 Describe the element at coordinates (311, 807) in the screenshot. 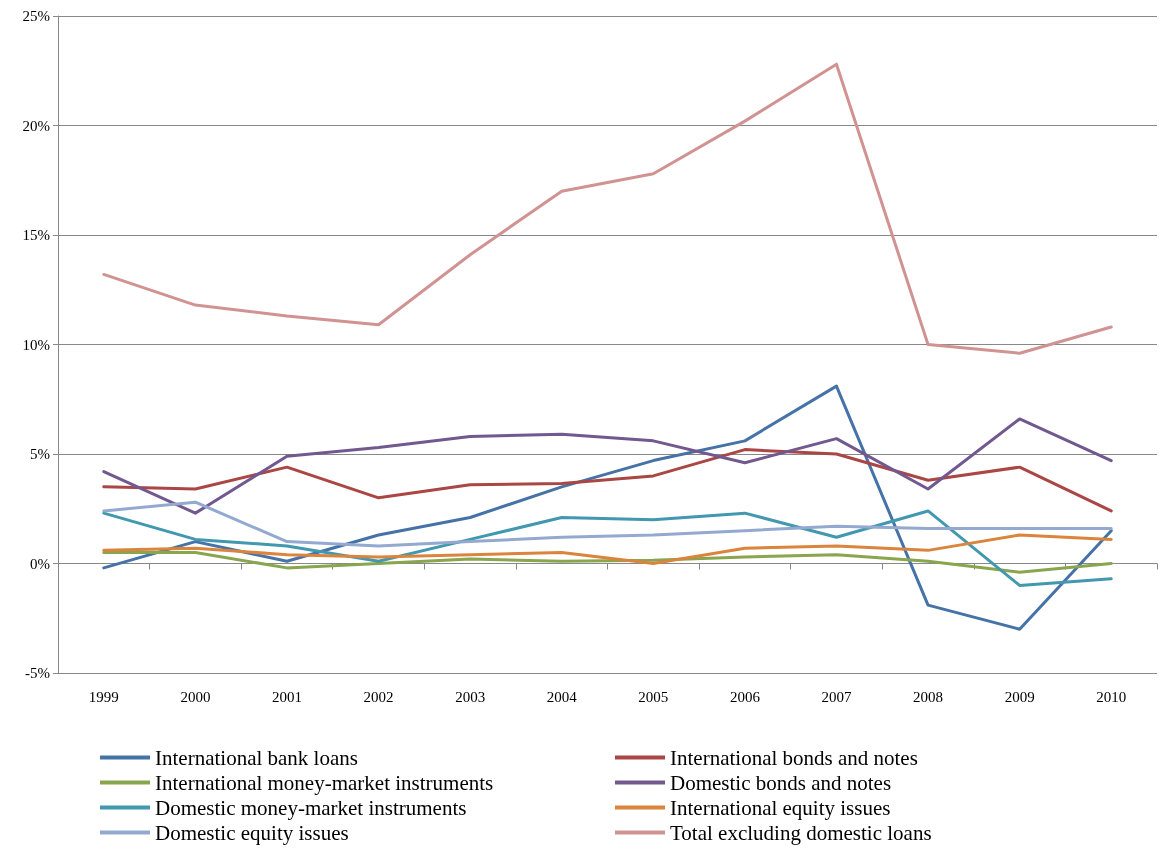

I see `legend-label: Domestic money-market instruments` at that location.